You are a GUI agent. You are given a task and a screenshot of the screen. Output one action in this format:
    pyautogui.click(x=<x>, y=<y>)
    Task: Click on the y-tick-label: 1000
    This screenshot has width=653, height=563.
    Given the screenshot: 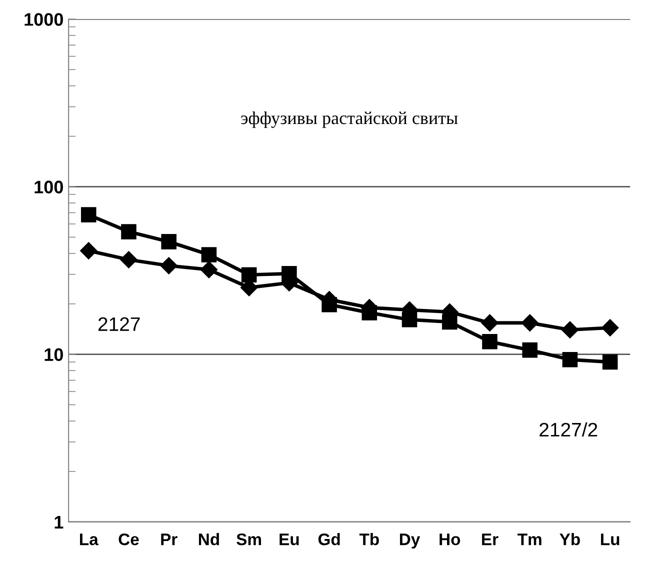 What is the action you would take?
    pyautogui.click(x=43, y=19)
    